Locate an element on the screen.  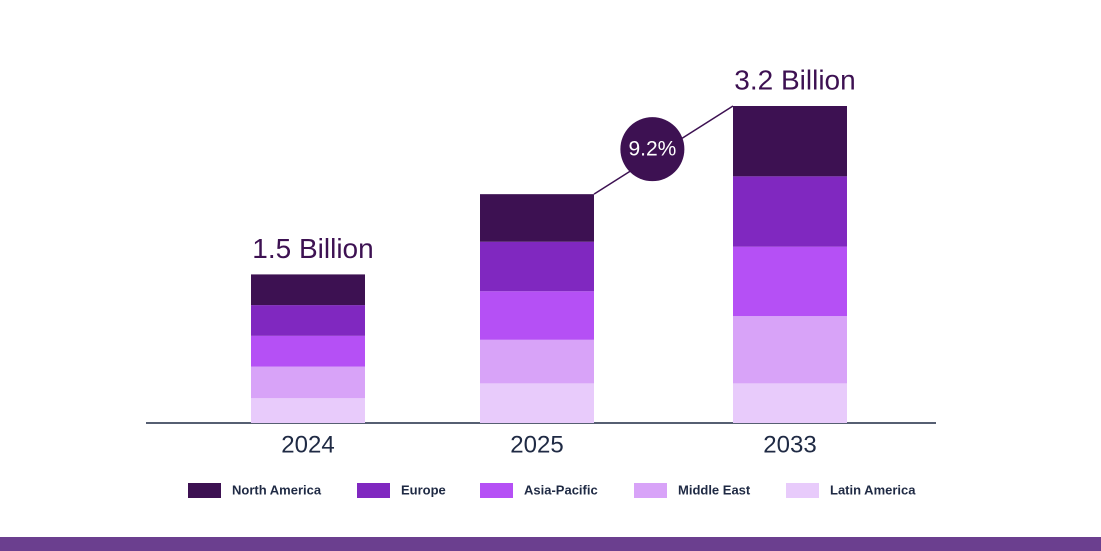
footer-band is located at coordinates (550, 544).